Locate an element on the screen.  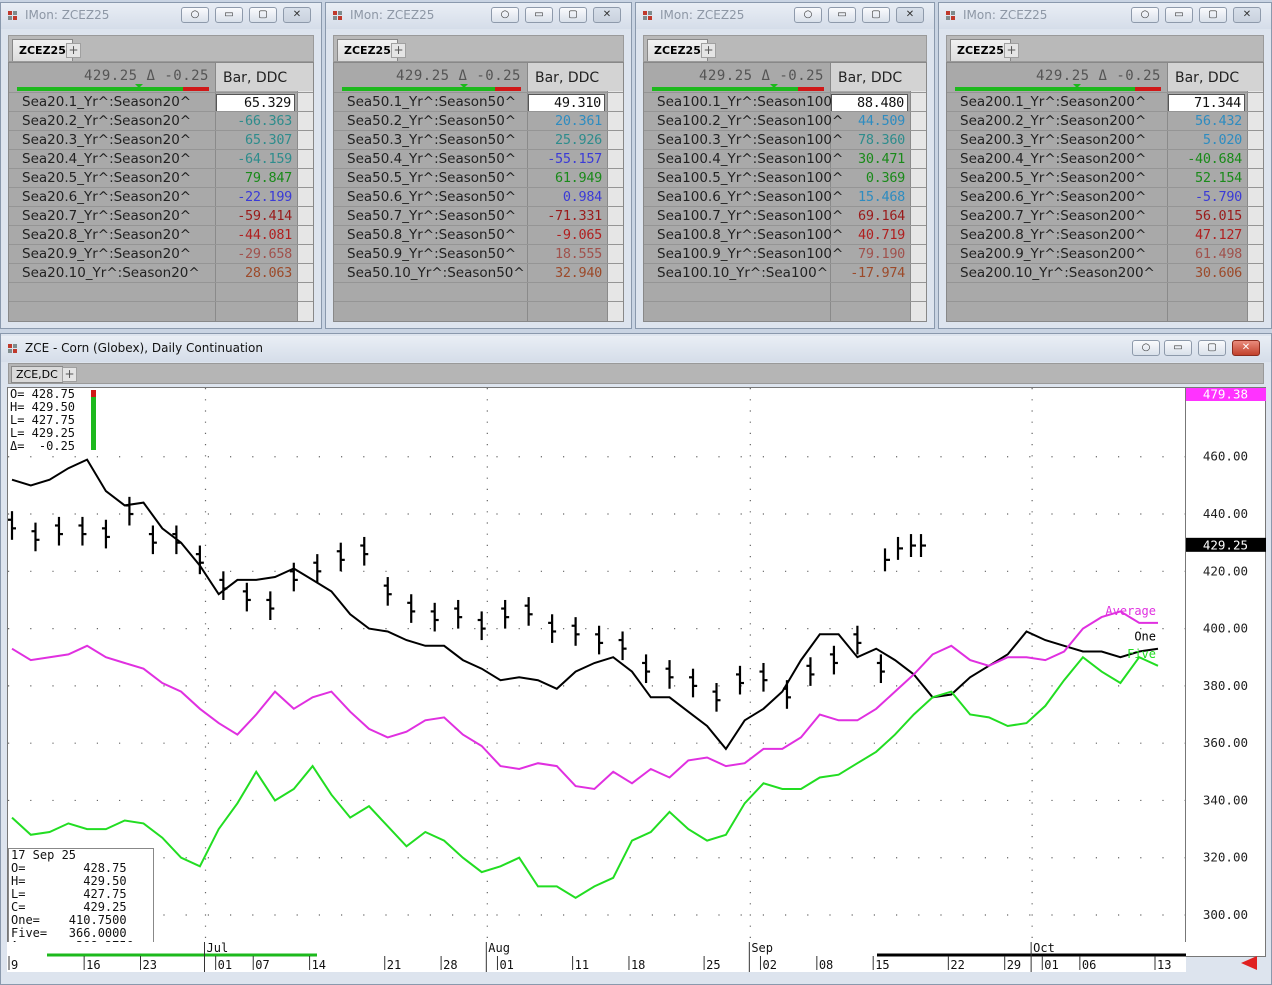
table-row: Sea20.10_Yr^:Season20^ 28.063 is located at coordinates (161, 272).